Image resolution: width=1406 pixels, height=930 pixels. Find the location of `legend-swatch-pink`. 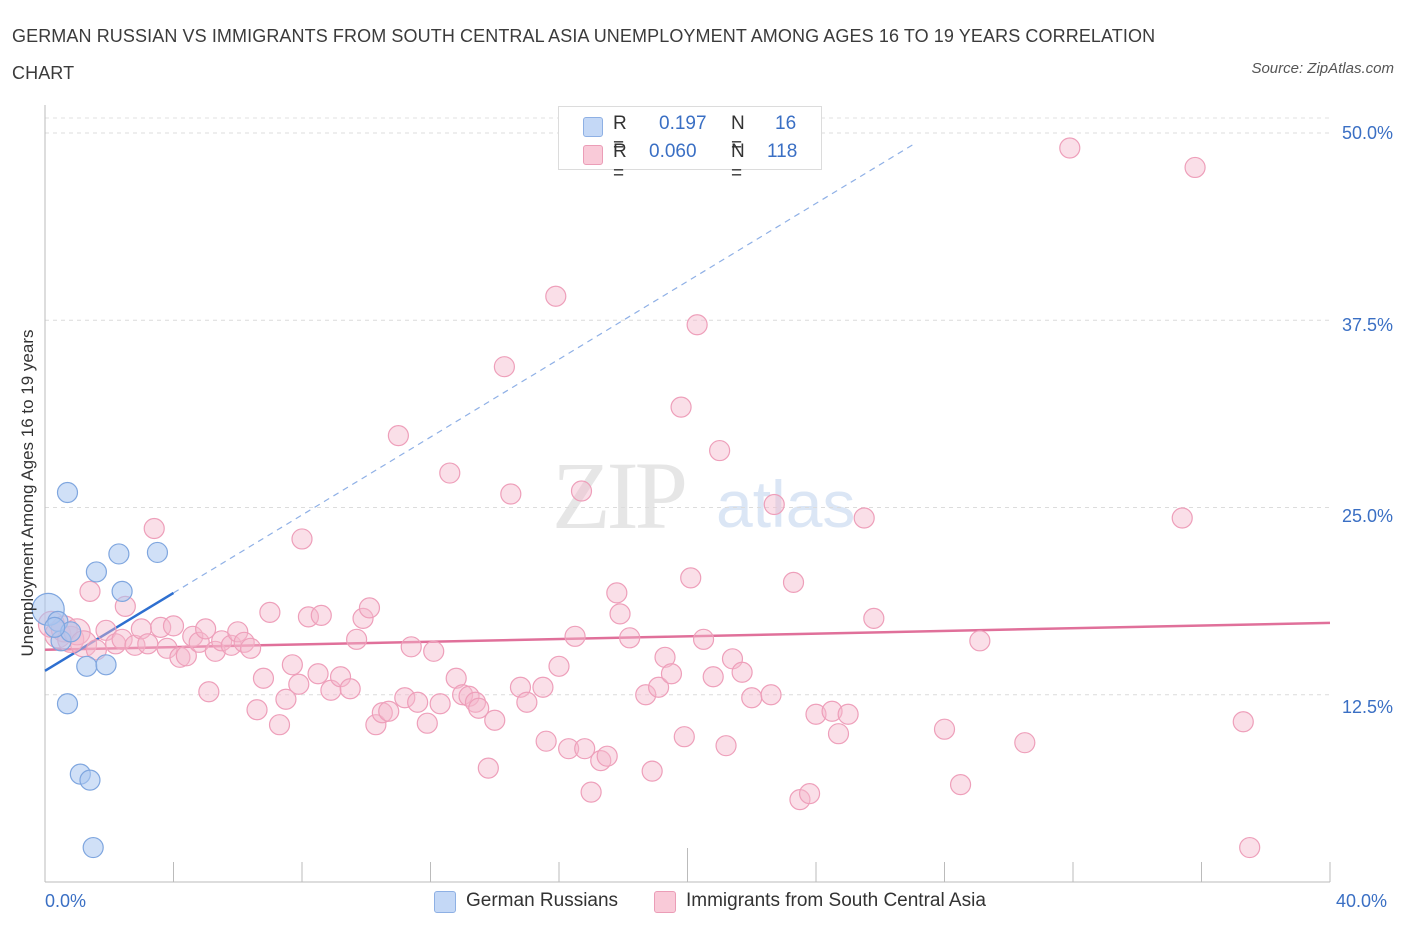

legend-swatch-pink is located at coordinates (593, 155).